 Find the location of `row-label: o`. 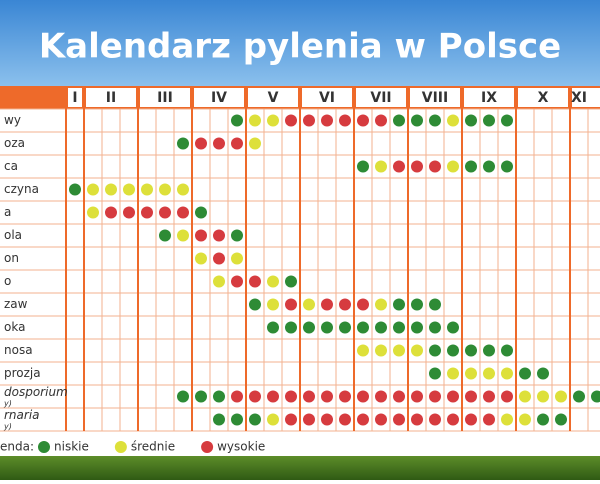

row-label: o is located at coordinates (7, 281).